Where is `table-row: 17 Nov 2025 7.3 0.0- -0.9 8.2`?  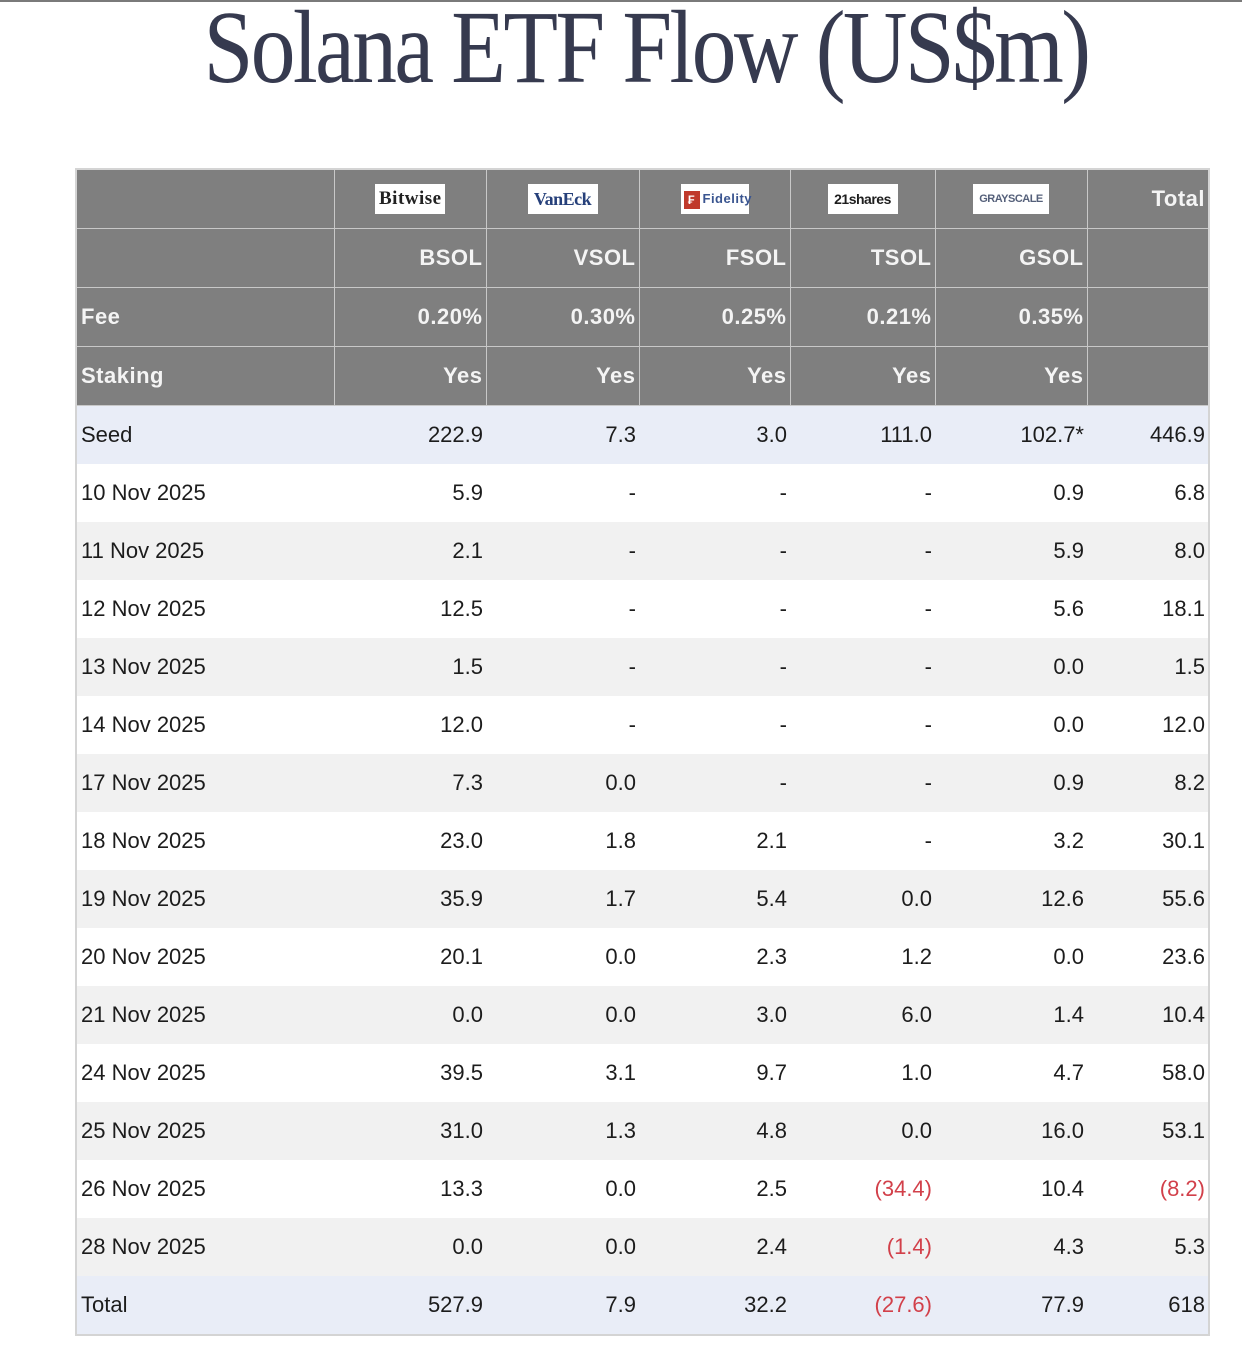 table-row: 17 Nov 2025 7.3 0.0- -0.9 8.2 is located at coordinates (642, 783).